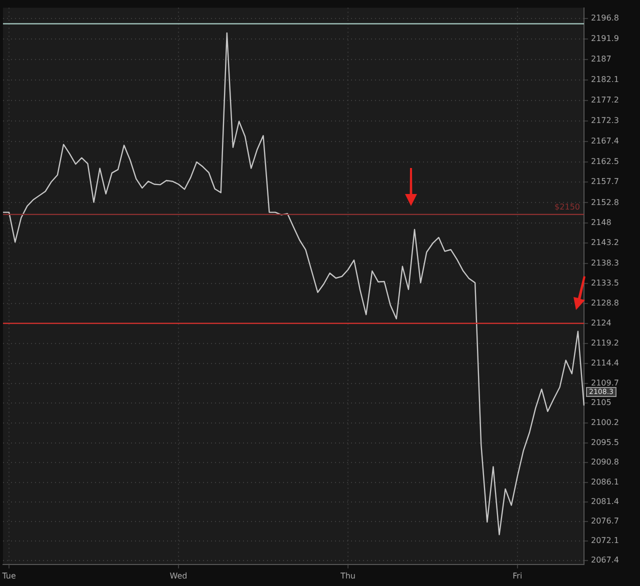 This screenshot has width=640, height=586. I want to click on y-tick-label: 2076.7, so click(605, 521).